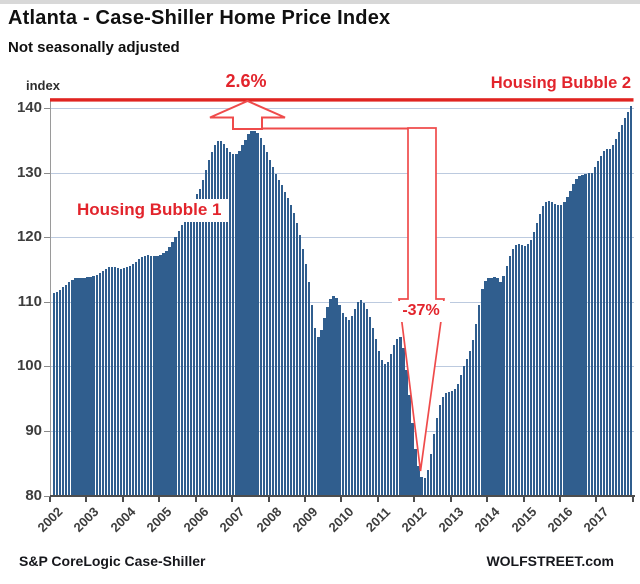  Describe the element at coordinates (29, 172) in the screenshot. I see `y-axis-label: 130` at that location.